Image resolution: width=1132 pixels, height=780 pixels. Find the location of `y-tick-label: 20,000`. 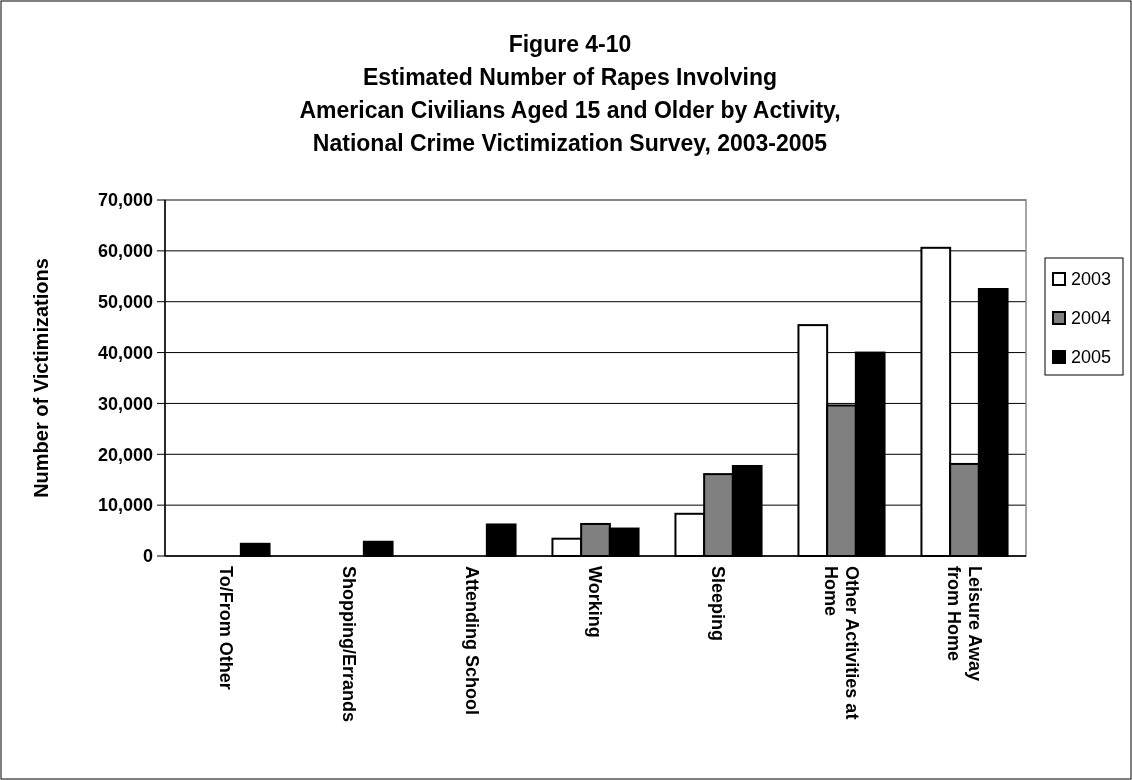

y-tick-label: 20,000 is located at coordinates (125, 454).